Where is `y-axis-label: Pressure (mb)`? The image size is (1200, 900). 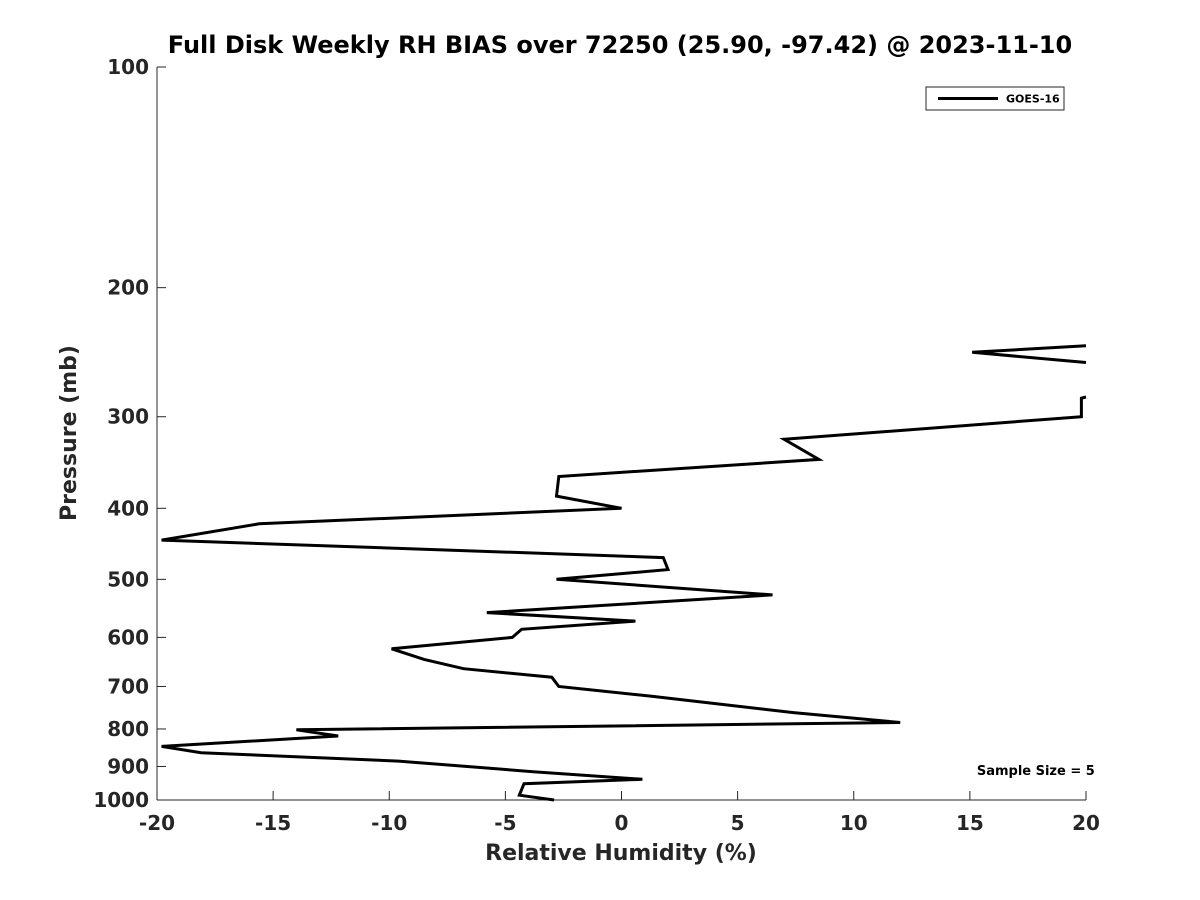
y-axis-label: Pressure (mb) is located at coordinates (69, 433).